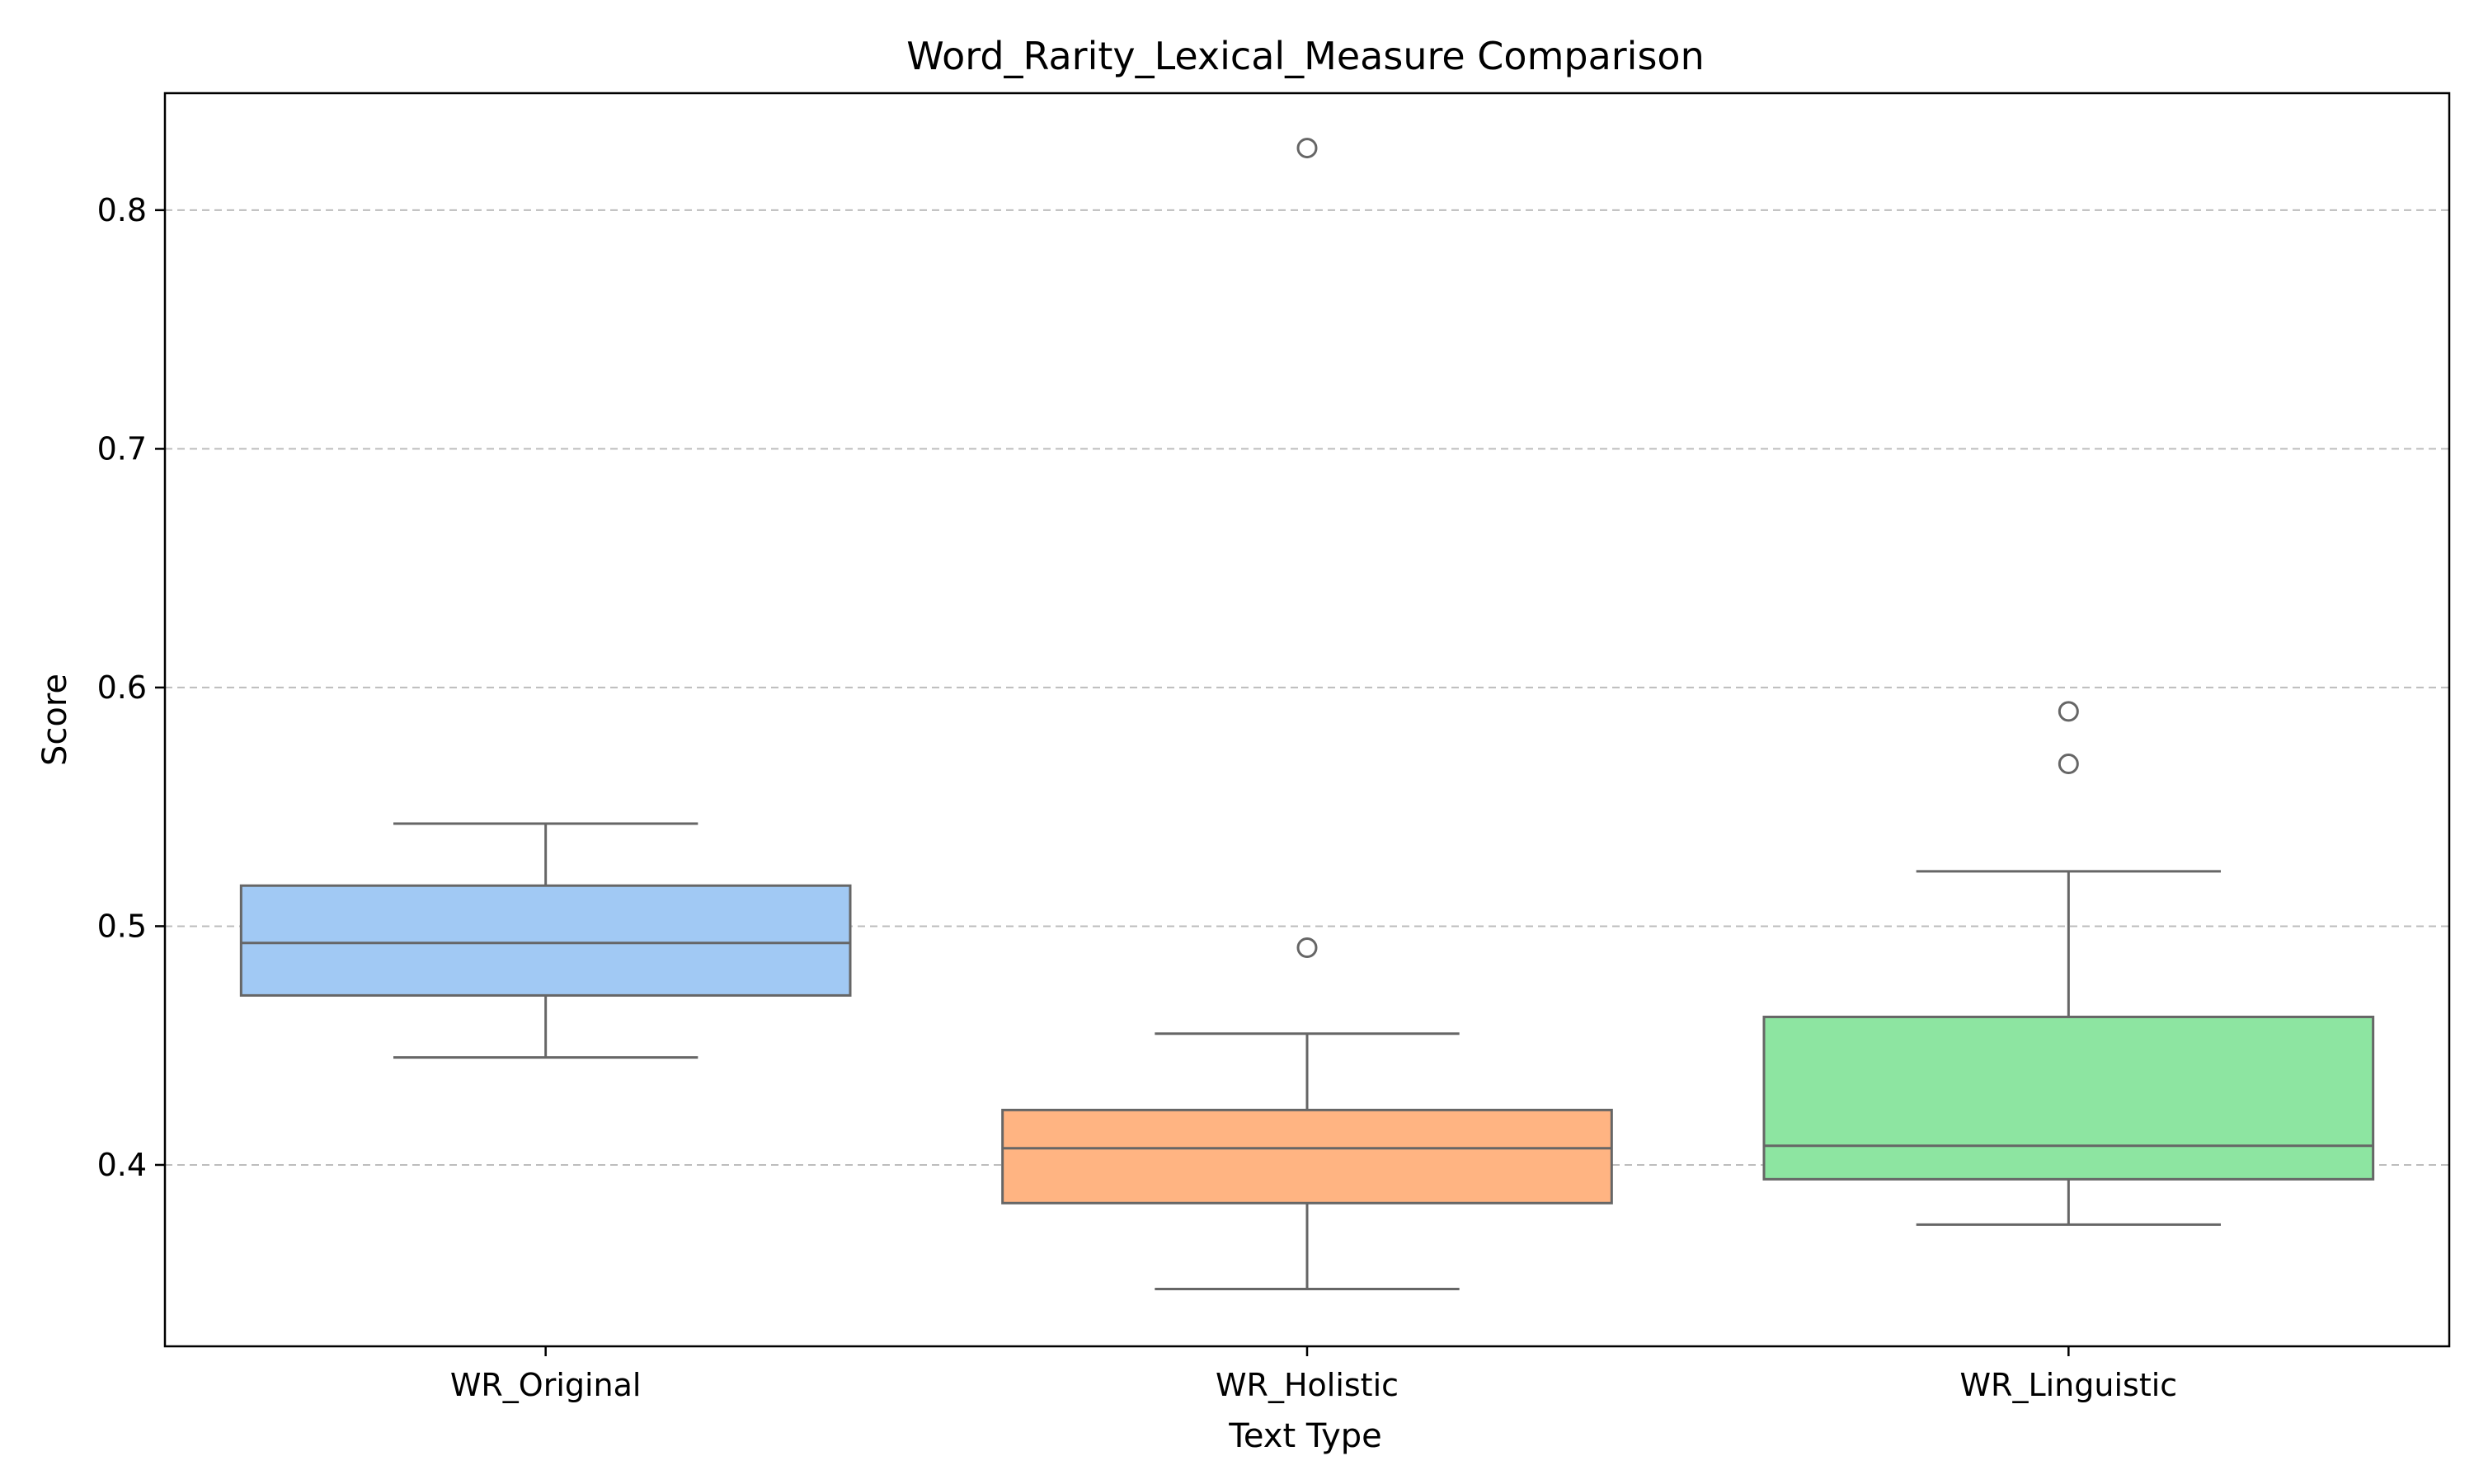  I want to click on x-tick-label: WR_Original, so click(546, 1385).